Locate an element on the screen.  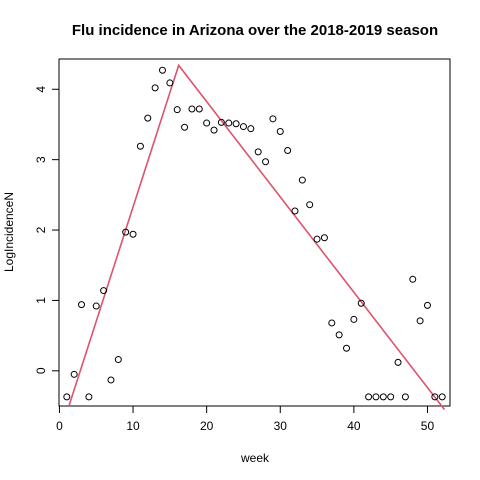
x-tick-label: 20 is located at coordinates (207, 426).